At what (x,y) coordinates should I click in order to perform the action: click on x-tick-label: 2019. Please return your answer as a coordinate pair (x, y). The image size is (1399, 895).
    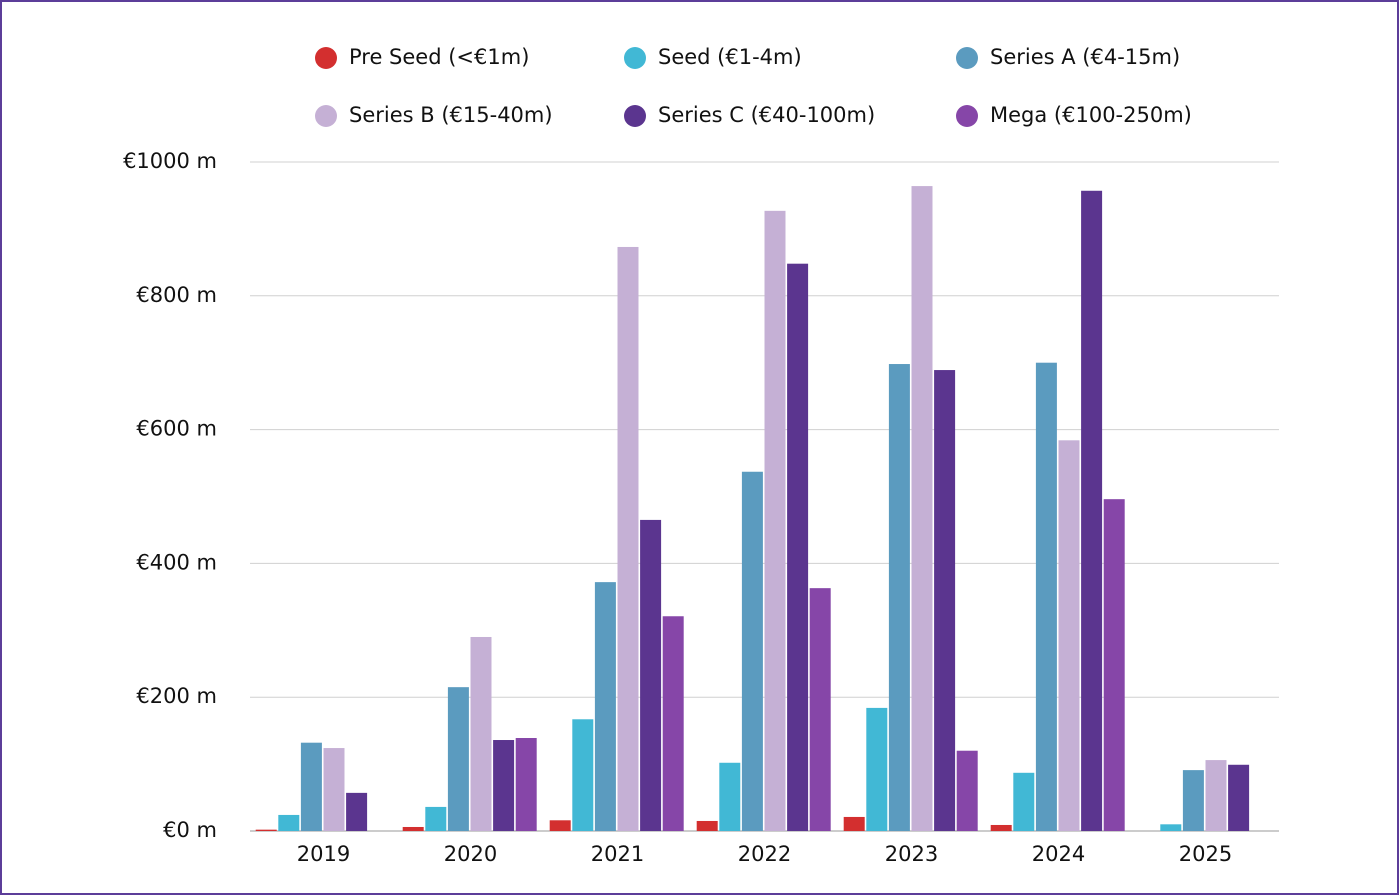
    Looking at the image, I should click on (323, 854).